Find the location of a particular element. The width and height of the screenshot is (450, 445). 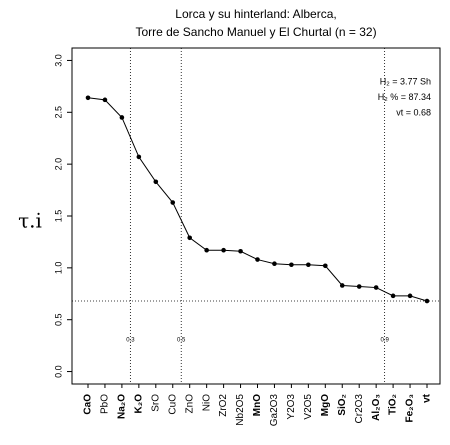

annotation: vt = 0.68 is located at coordinates (413, 112).